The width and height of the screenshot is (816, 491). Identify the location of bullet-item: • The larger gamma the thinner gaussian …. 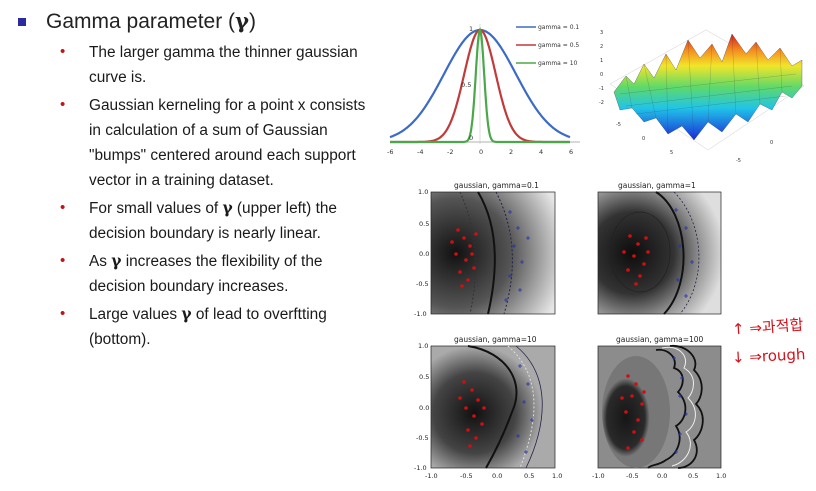
(215, 65).